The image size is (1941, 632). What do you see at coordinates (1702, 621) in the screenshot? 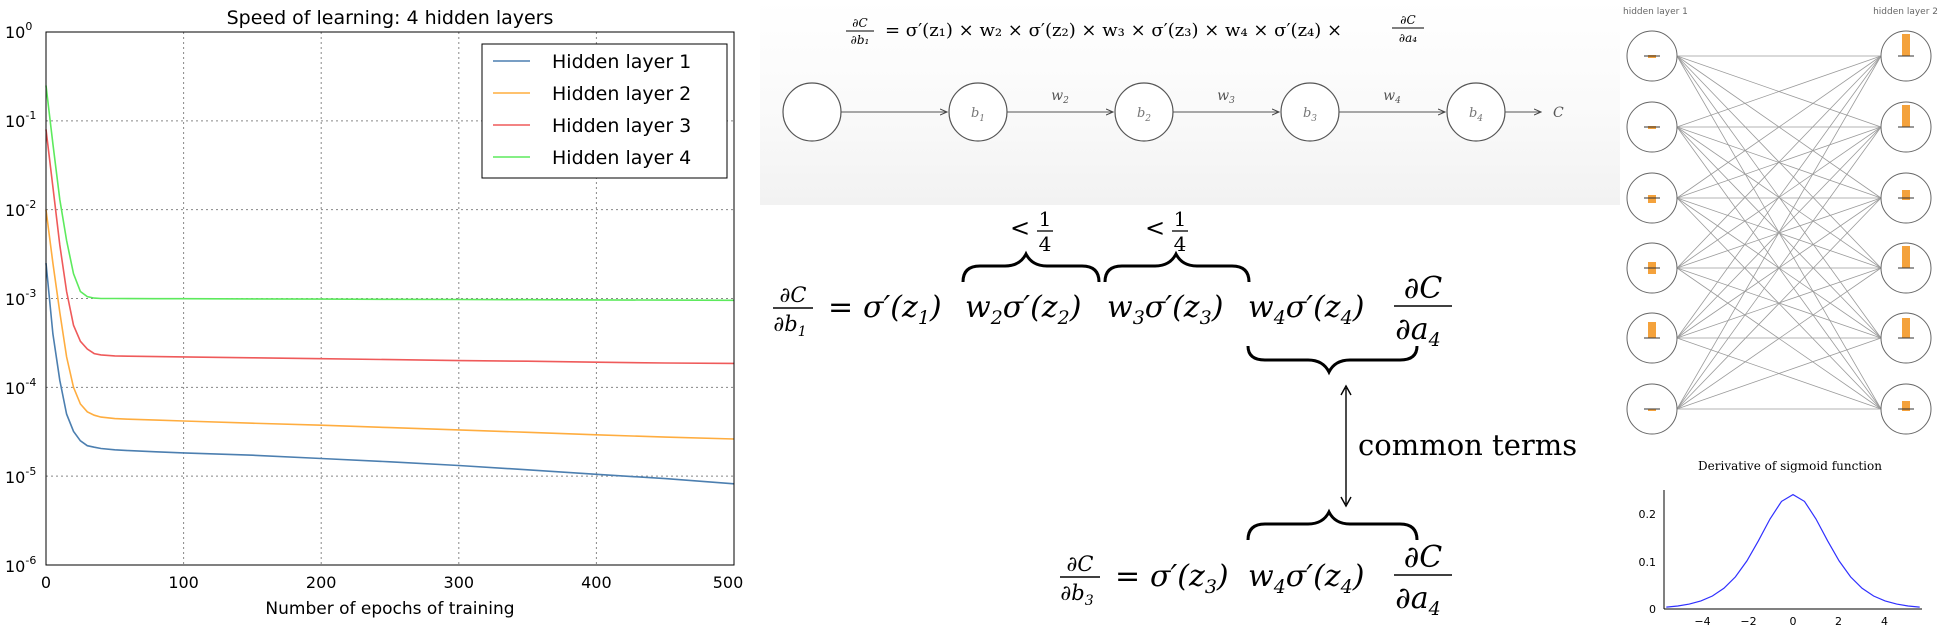
I see `x-tick-label: −4` at bounding box center [1702, 621].